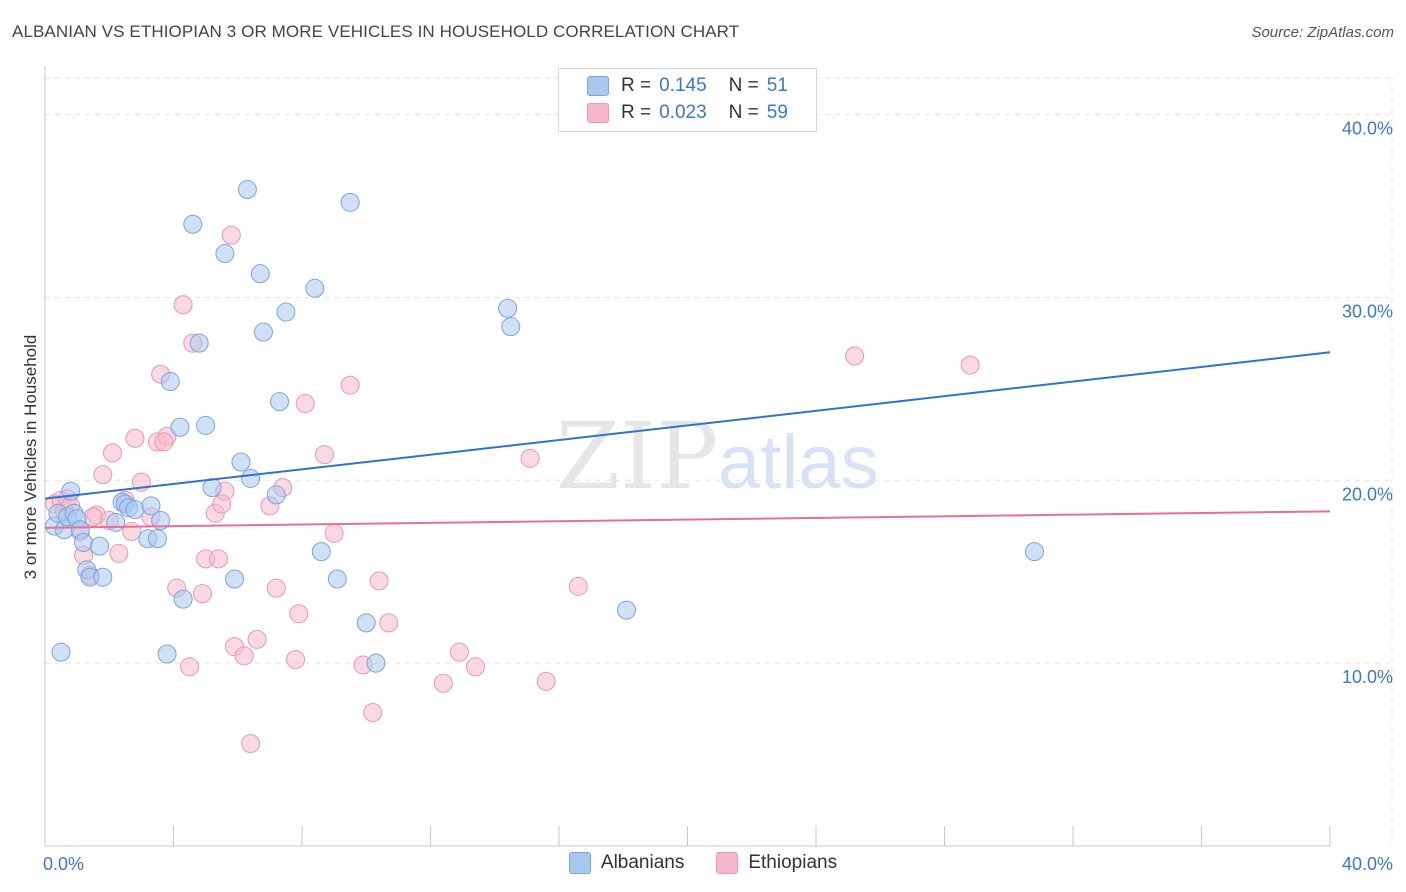 This screenshot has height=892, width=1406. What do you see at coordinates (1367, 129) in the screenshot?
I see `y-tick-label-3: 40.0%` at bounding box center [1367, 129].